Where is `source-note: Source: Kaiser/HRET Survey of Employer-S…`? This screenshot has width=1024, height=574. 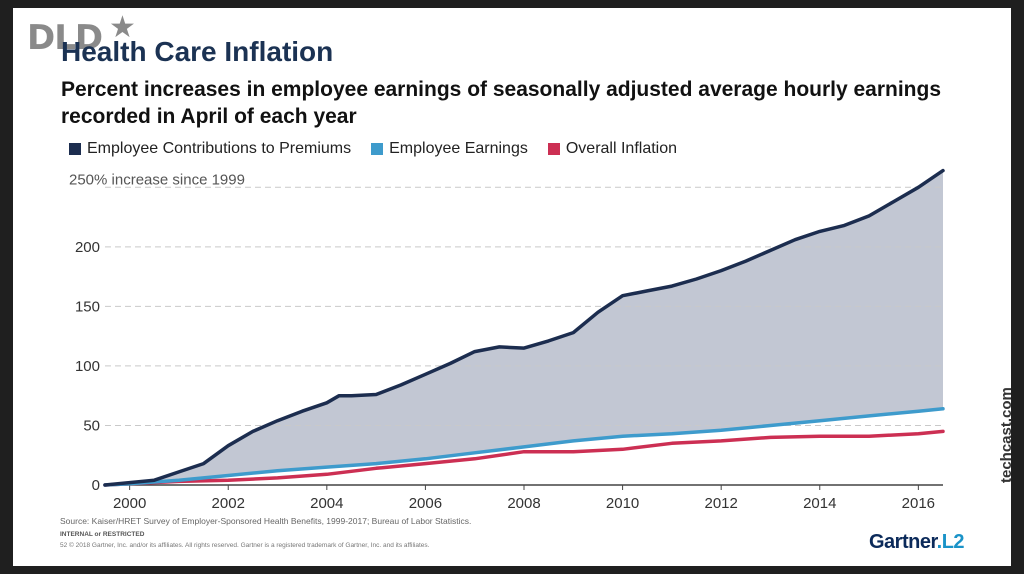 source-note: Source: Kaiser/HRET Survey of Employer-S… is located at coordinates (266, 521).